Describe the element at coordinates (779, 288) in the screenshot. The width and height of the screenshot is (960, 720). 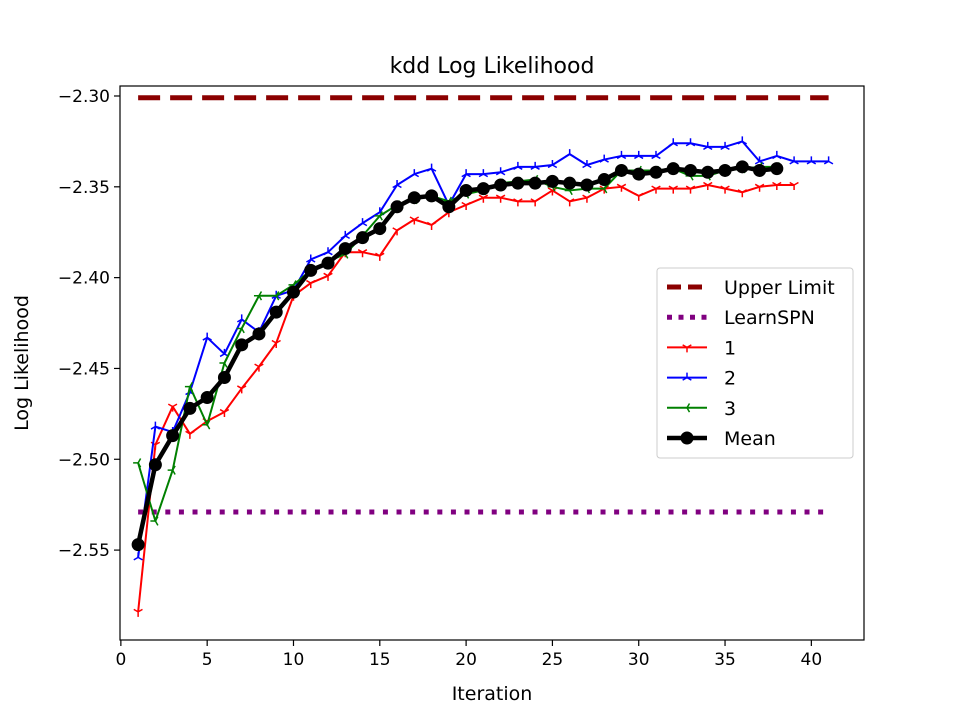
I see `legend-upper-limit-label: Upper Limit` at that location.